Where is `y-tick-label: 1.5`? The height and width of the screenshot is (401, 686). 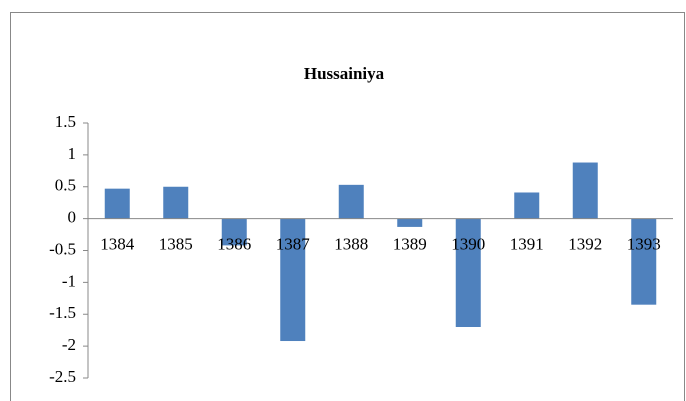 y-tick-label: 1.5 is located at coordinates (65, 121).